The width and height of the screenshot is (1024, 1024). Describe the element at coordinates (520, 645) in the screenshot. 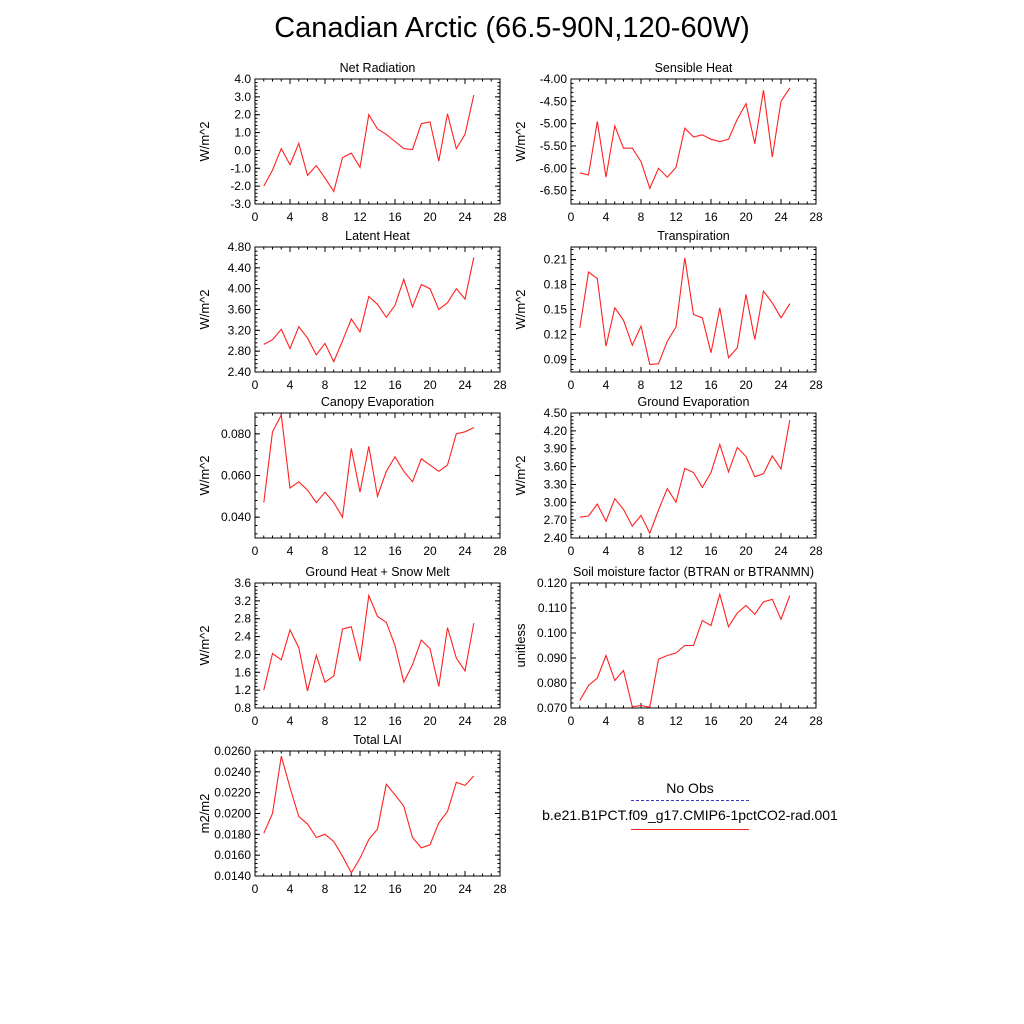

I see `y-axis-label: unitless` at that location.